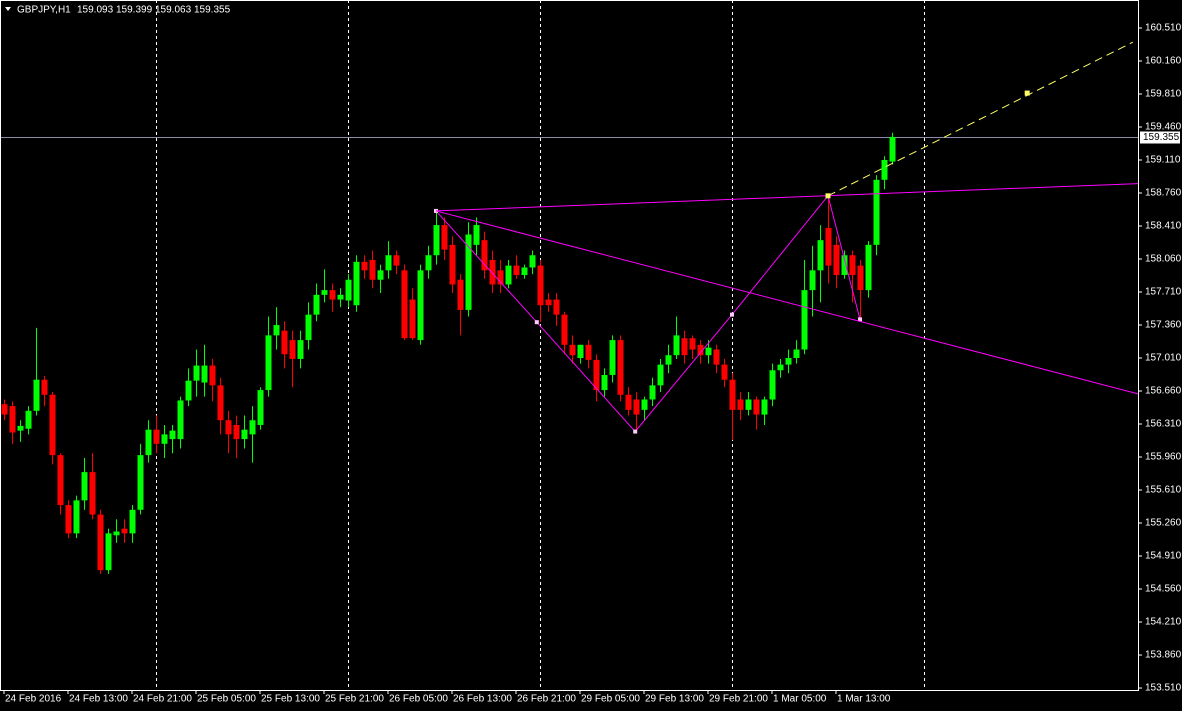 The image size is (1182, 711). I want to click on y-tick-label: 158.760, so click(1163, 193).